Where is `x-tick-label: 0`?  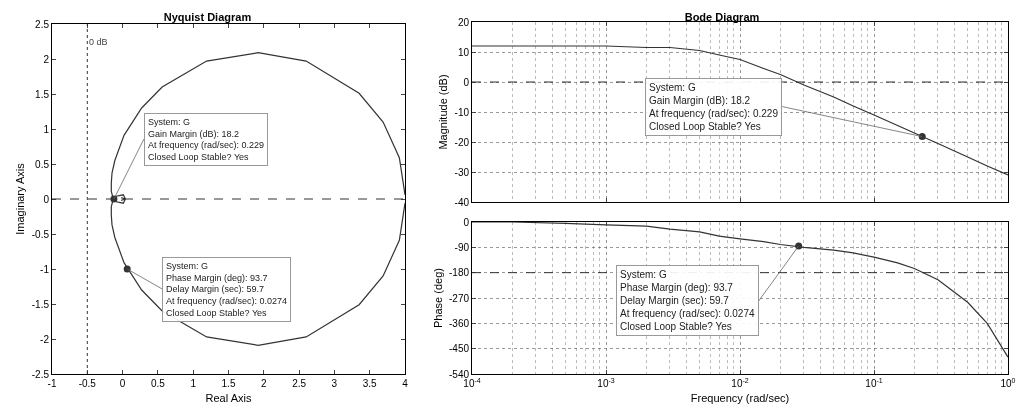 x-tick-label: 0 is located at coordinates (122, 383).